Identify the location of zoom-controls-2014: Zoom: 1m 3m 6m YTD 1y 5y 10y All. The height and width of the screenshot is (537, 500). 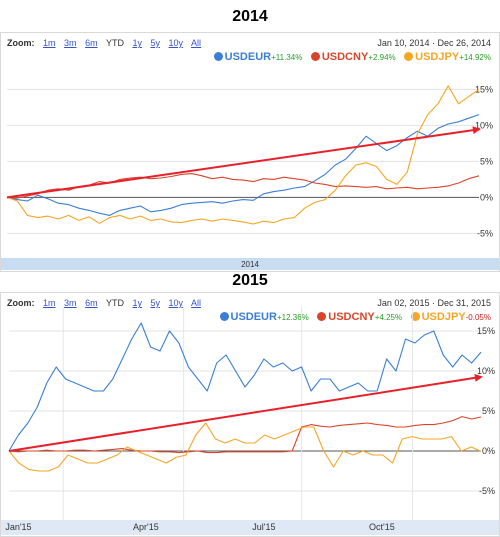
(107, 43).